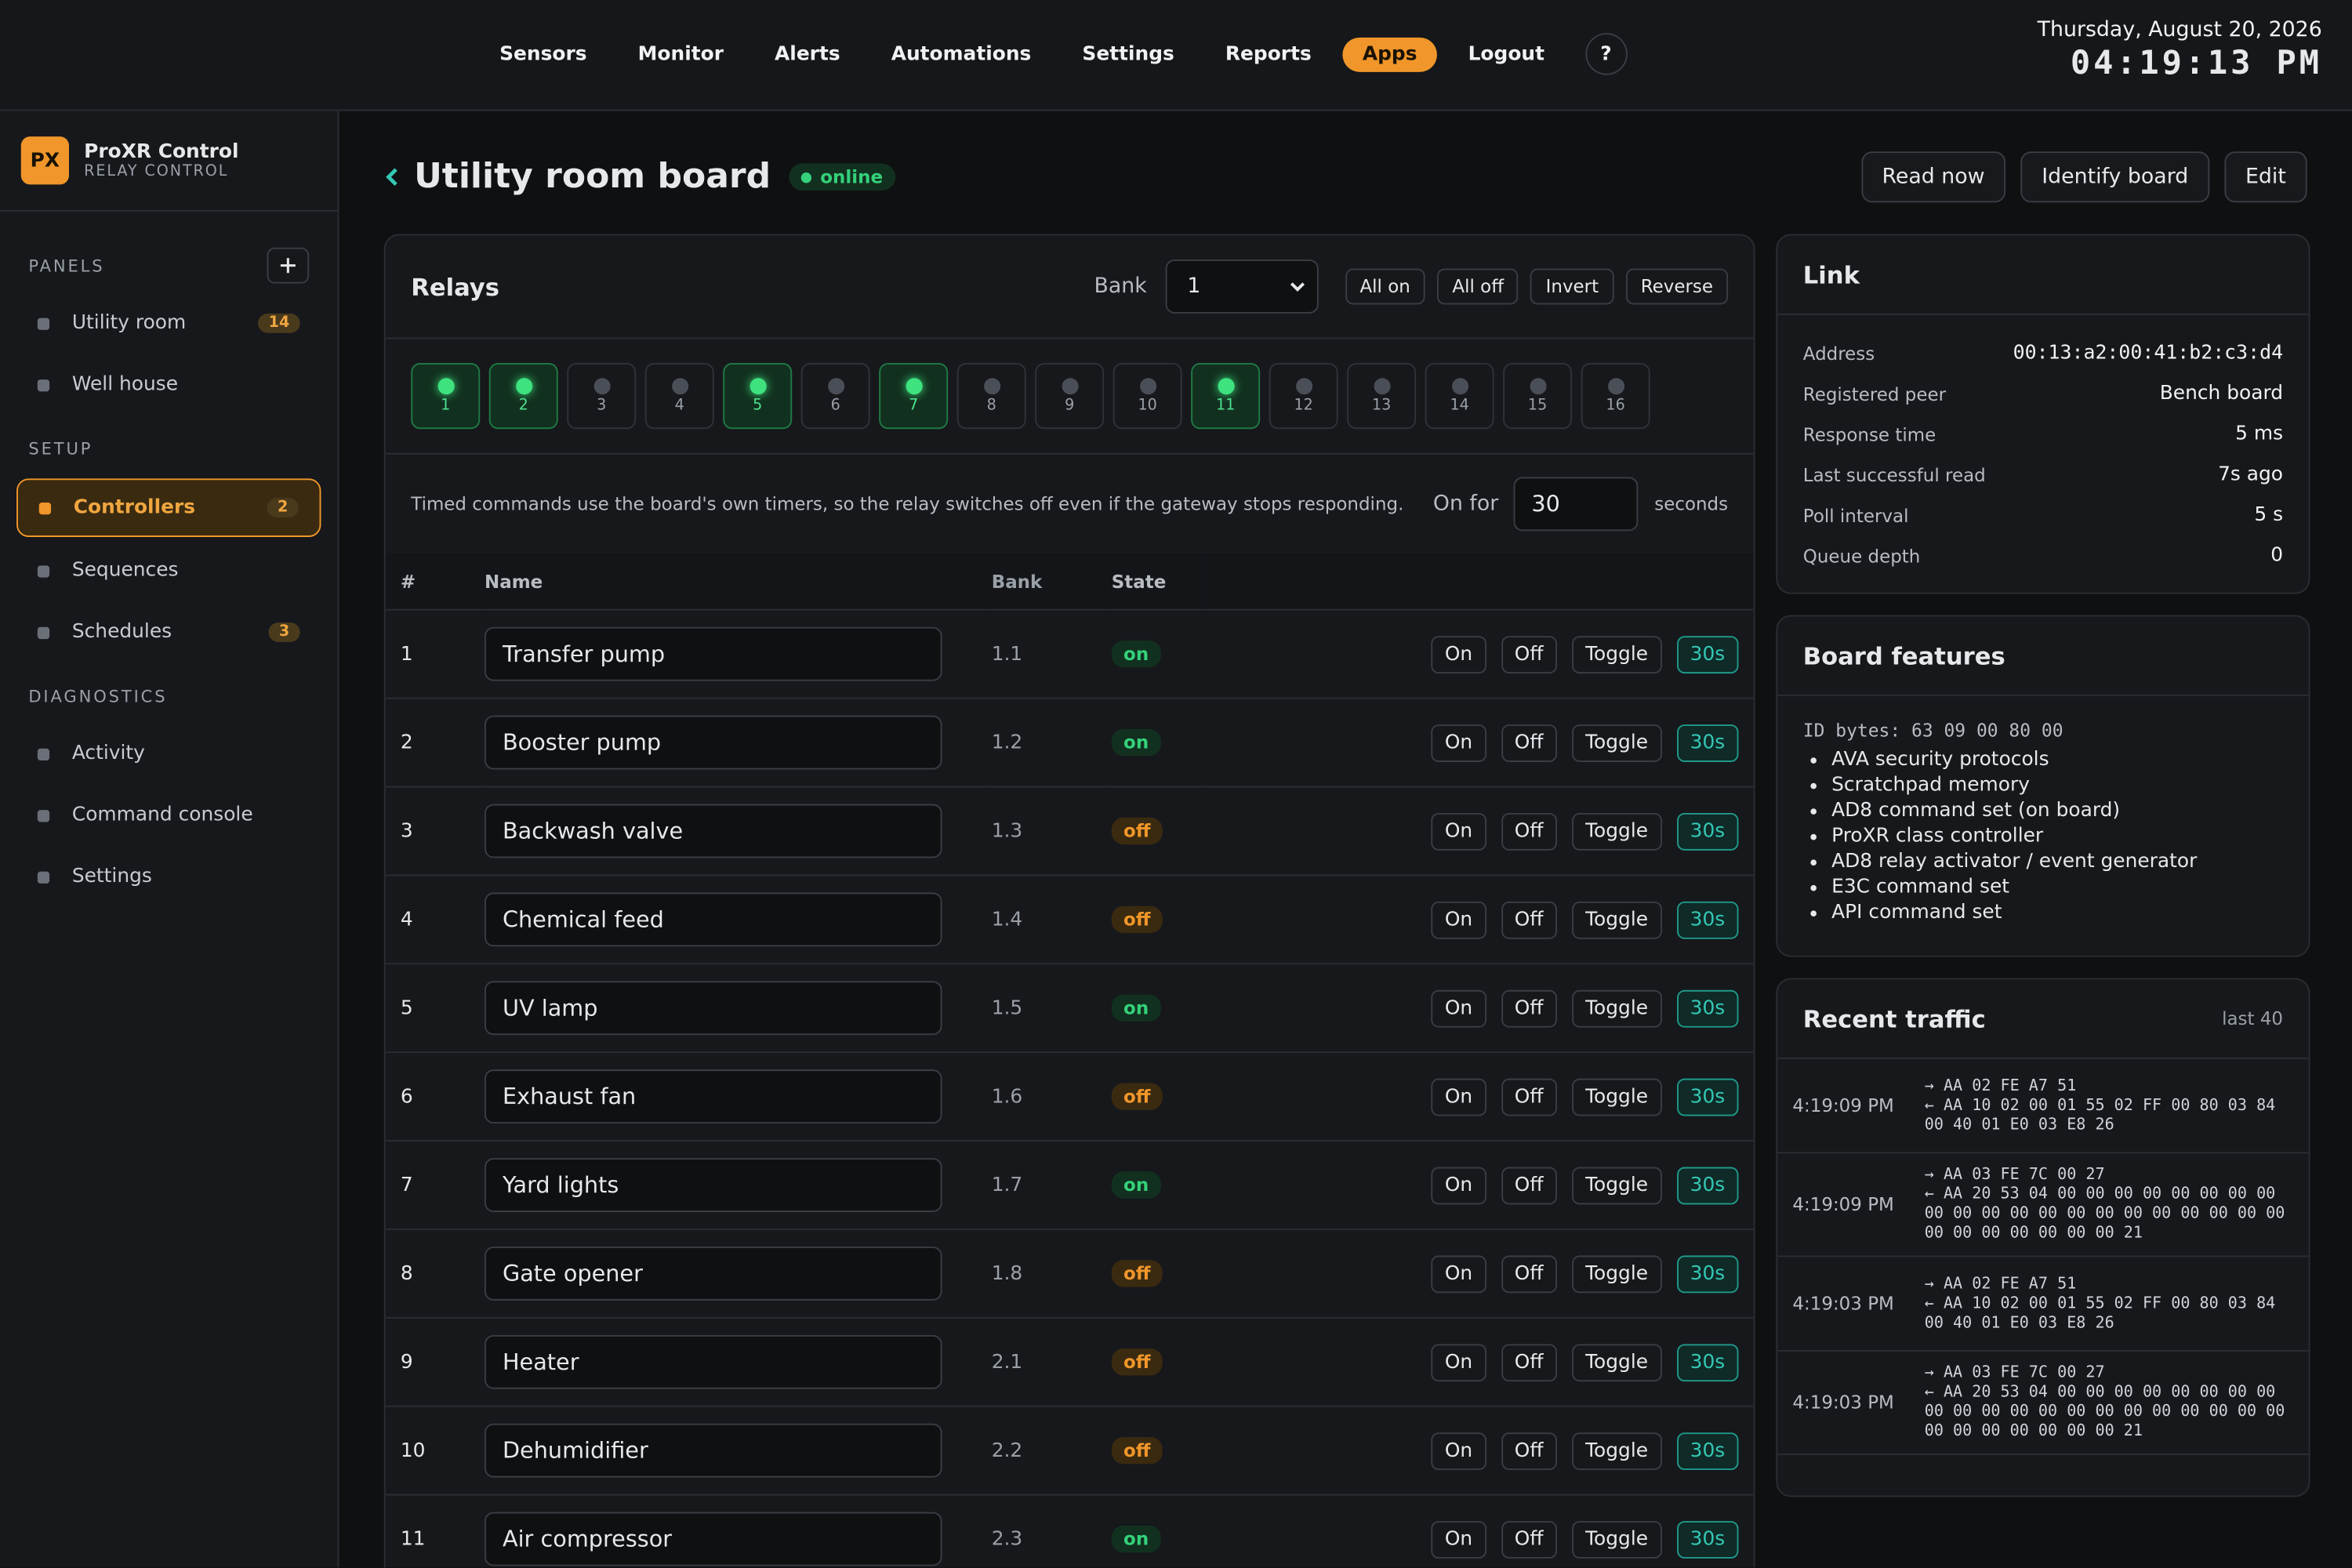 The width and height of the screenshot is (2352, 1568). Describe the element at coordinates (168, 384) in the screenshot. I see `nav-item: Well house` at that location.